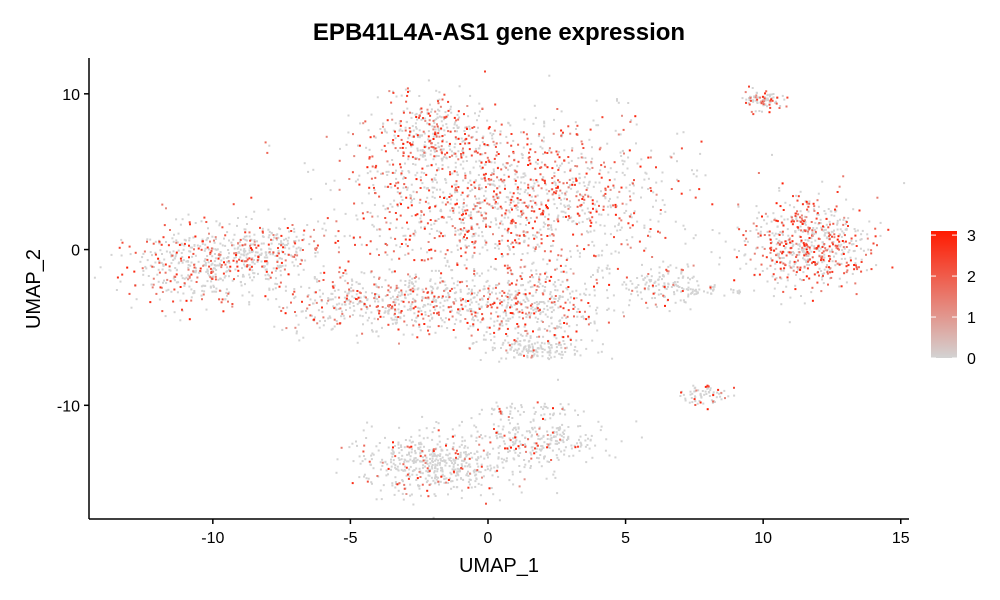  Describe the element at coordinates (562, 407) in the screenshot. I see `cell-point-bottom-thin-arm` at that location.